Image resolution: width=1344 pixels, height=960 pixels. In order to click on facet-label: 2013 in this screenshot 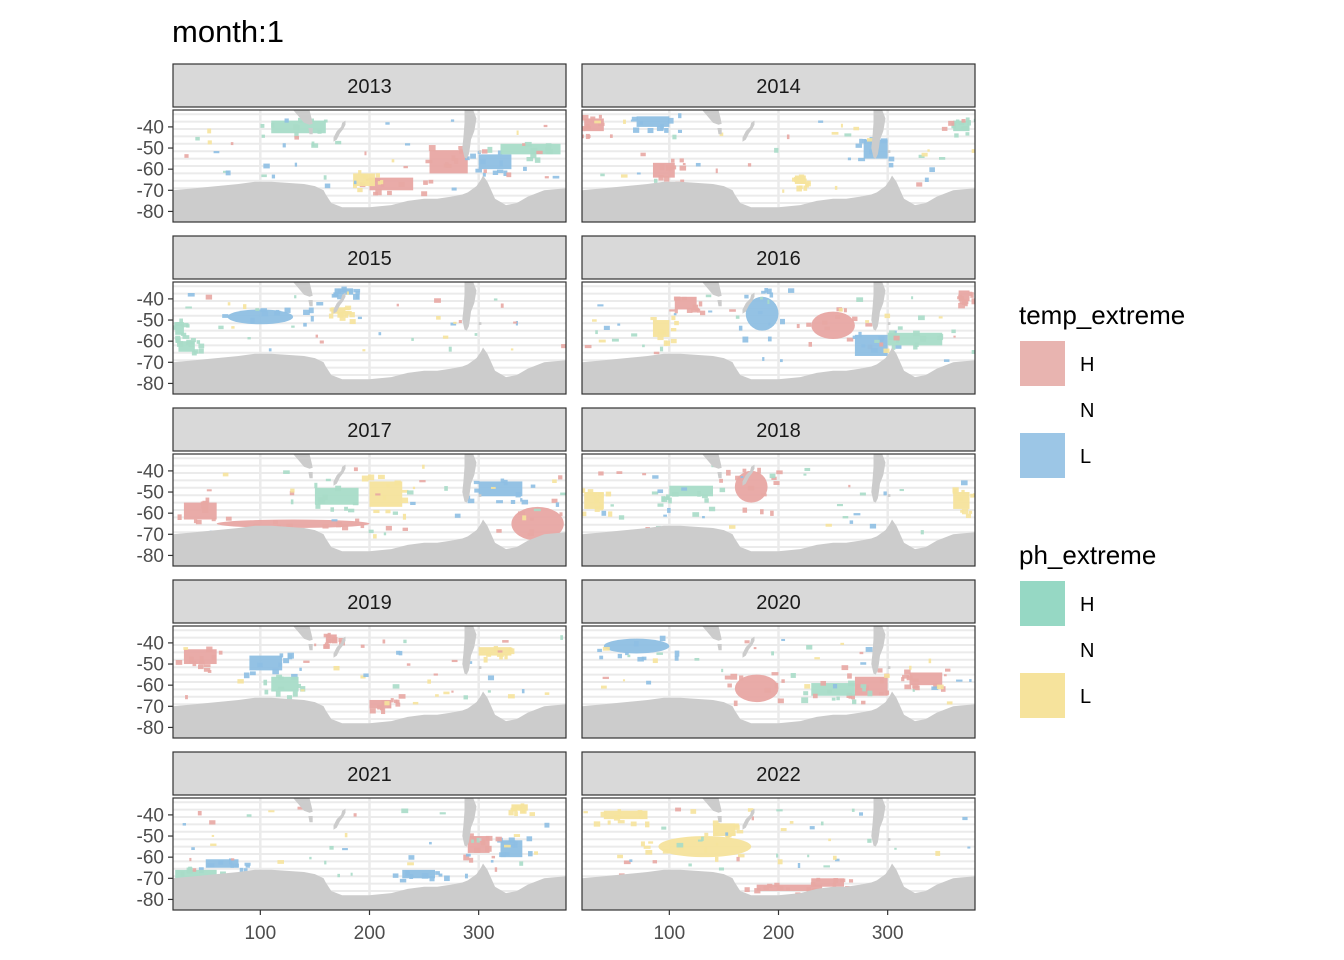, I will do `click(369, 87)`.